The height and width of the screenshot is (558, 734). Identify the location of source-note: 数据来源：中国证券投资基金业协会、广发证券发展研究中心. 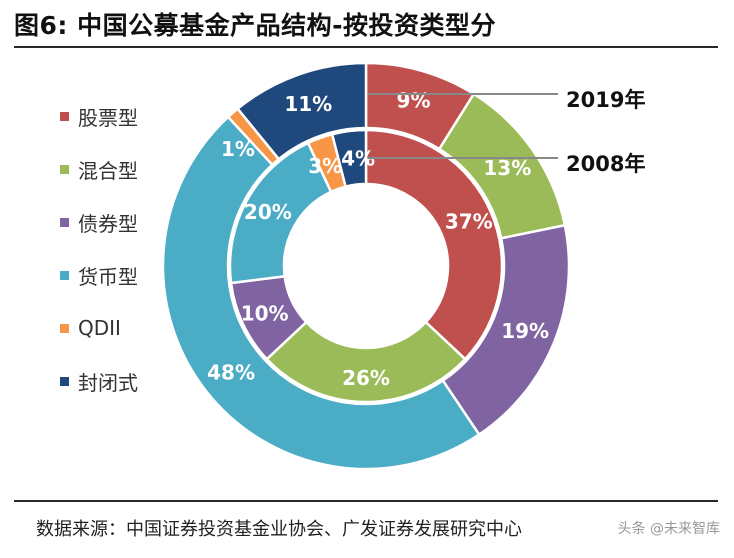
(279, 529).